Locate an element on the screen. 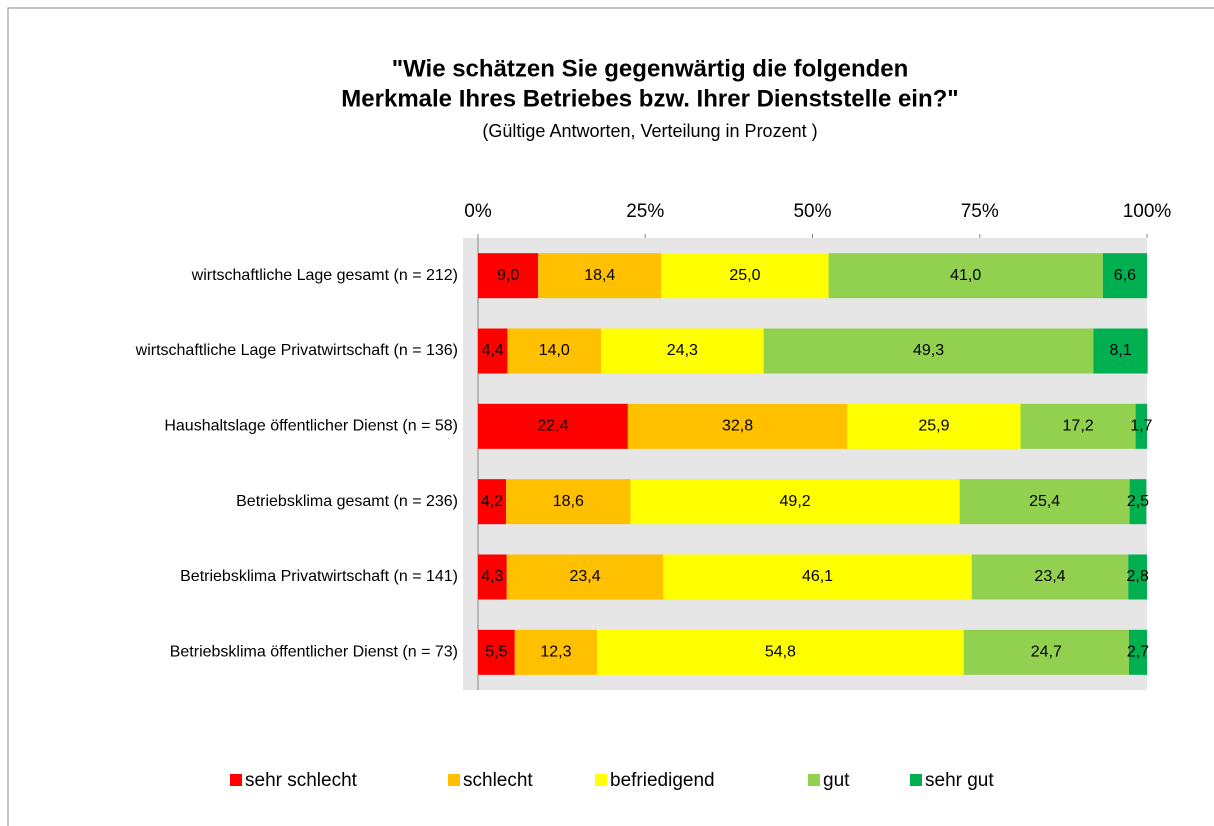 The height and width of the screenshot is (826, 1214). legend-label: gut is located at coordinates (836, 780).